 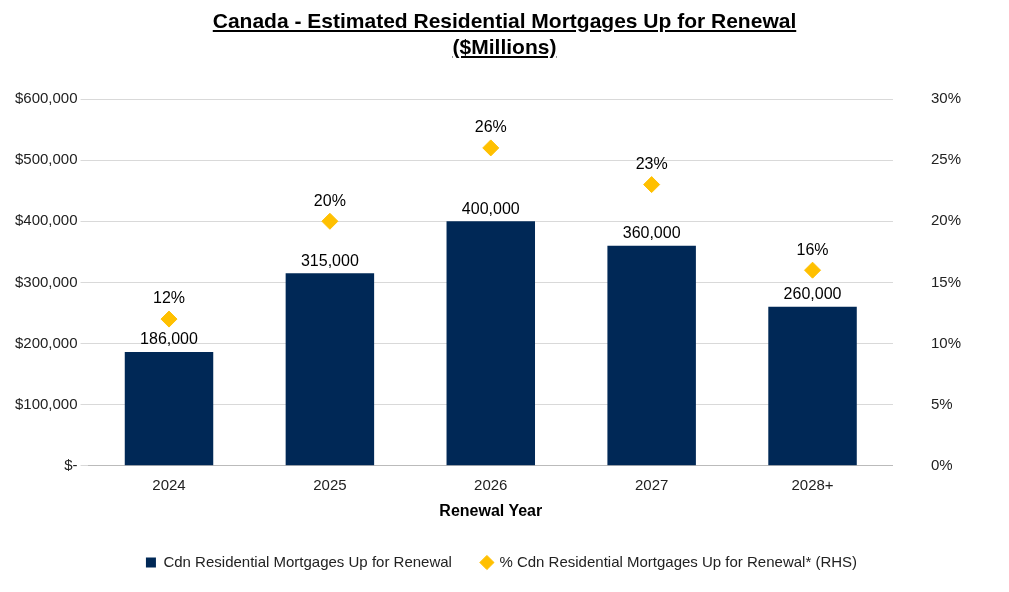 I want to click on legend-label: Cdn Residential Mortgages Up for Renewal, so click(x=307, y=561).